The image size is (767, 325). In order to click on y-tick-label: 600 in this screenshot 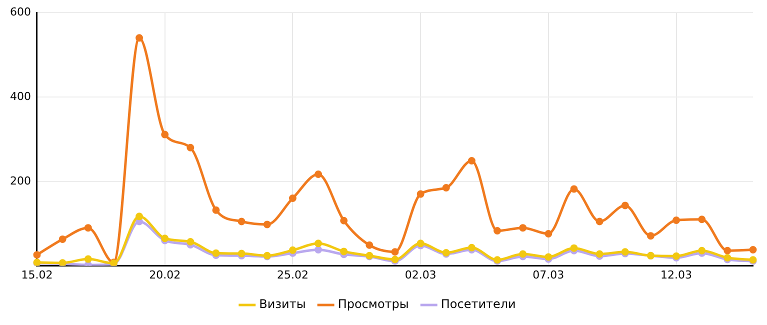, I will do `click(20, 11)`.